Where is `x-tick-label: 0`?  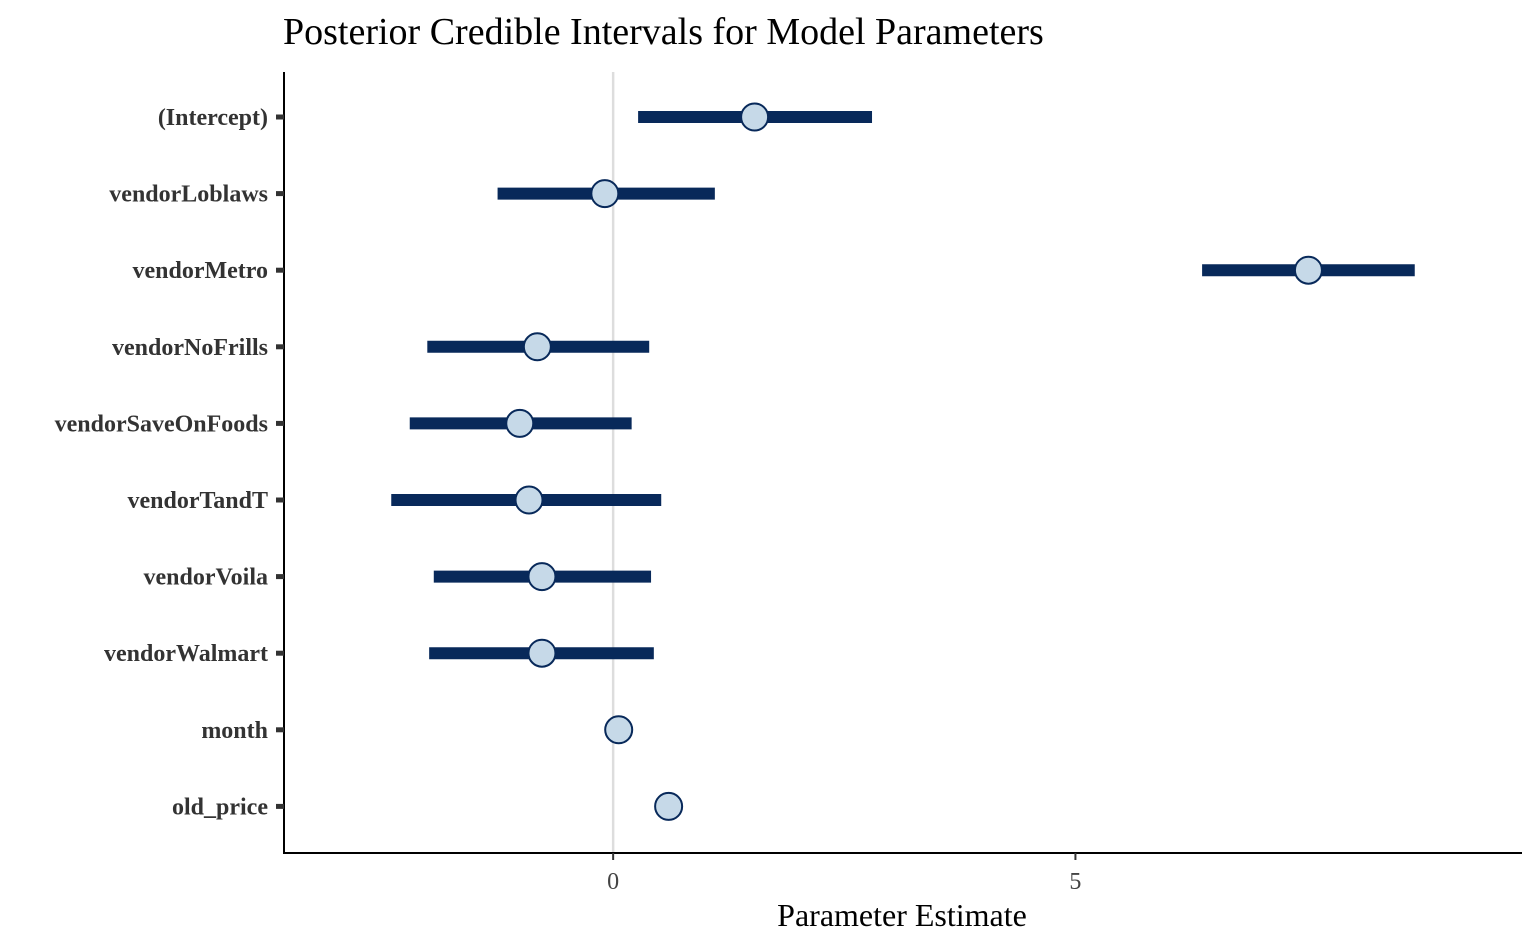 x-tick-label: 0 is located at coordinates (613, 882).